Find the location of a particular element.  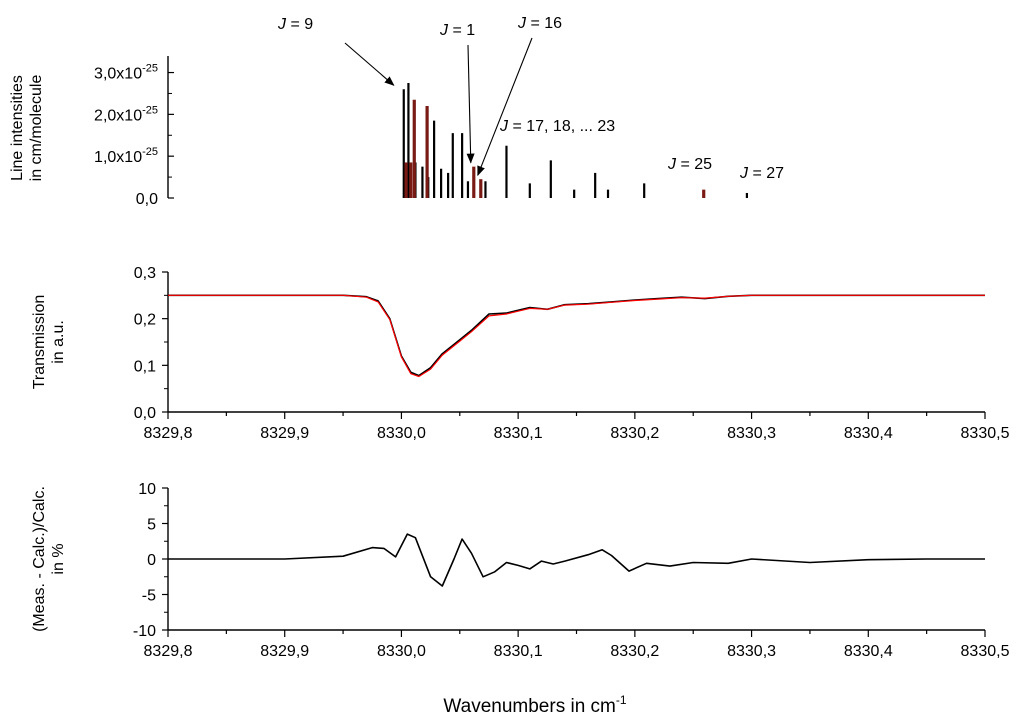

transmission-x-tick-label: 8330,3 is located at coordinates (751, 433).